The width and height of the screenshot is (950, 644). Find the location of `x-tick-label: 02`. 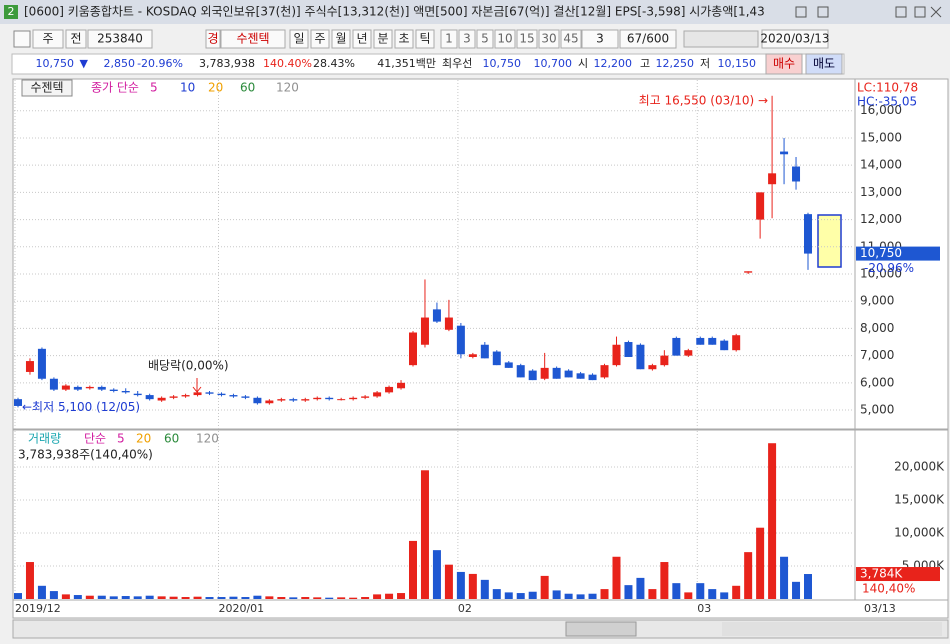

x-tick-label: 02 is located at coordinates (465, 608).